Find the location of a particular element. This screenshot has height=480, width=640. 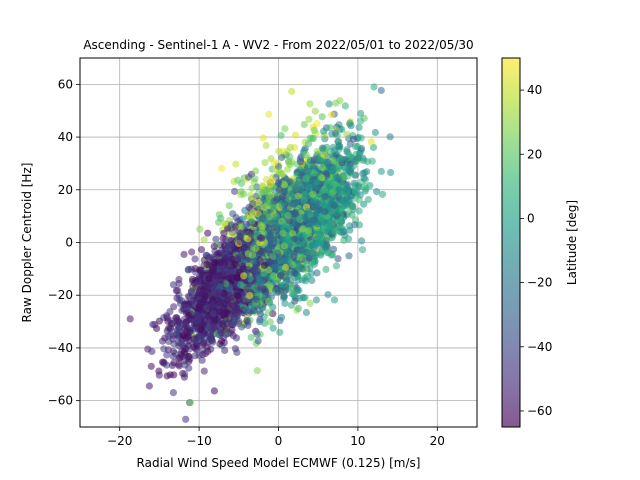

x-tick-label: −20 is located at coordinates (119, 441).